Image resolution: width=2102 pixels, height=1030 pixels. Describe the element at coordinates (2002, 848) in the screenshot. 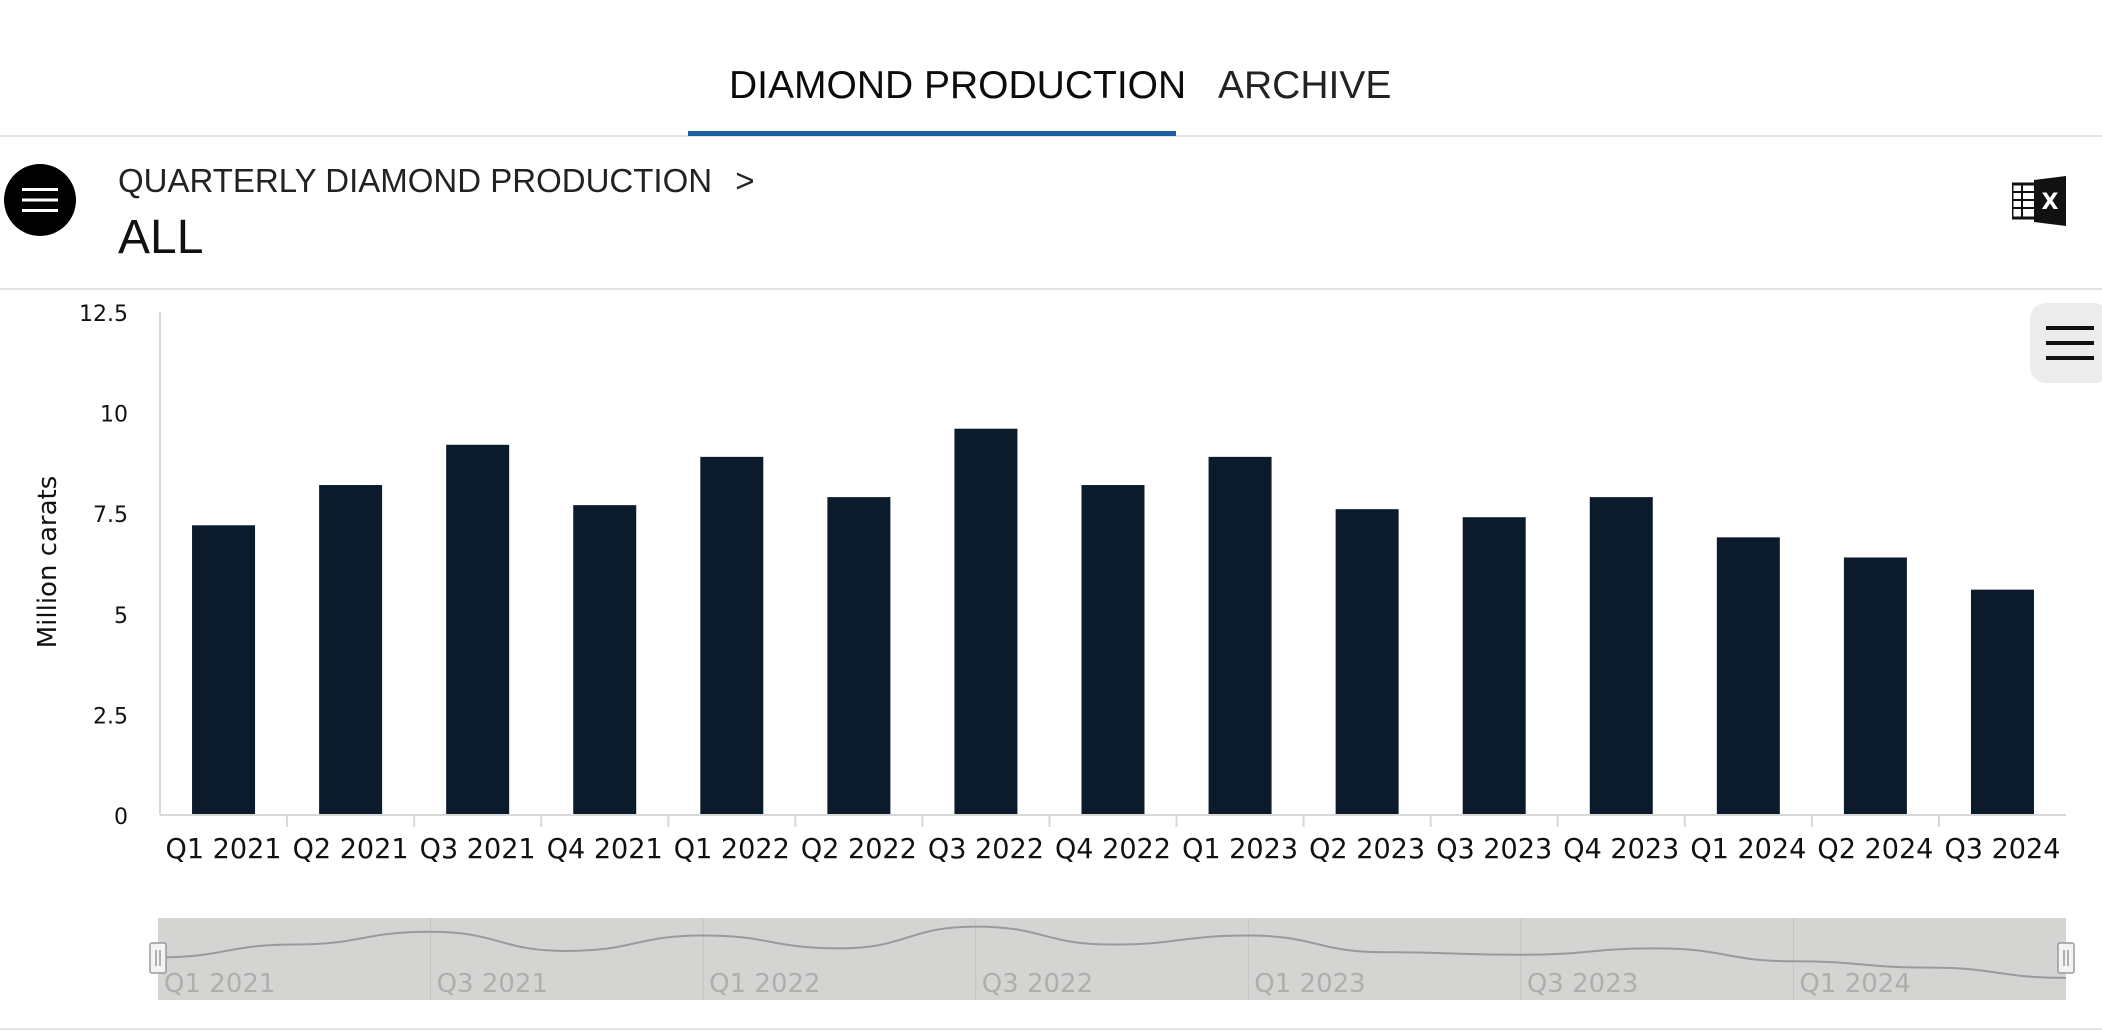

I see `x-tick-label: Q3 2024` at that location.